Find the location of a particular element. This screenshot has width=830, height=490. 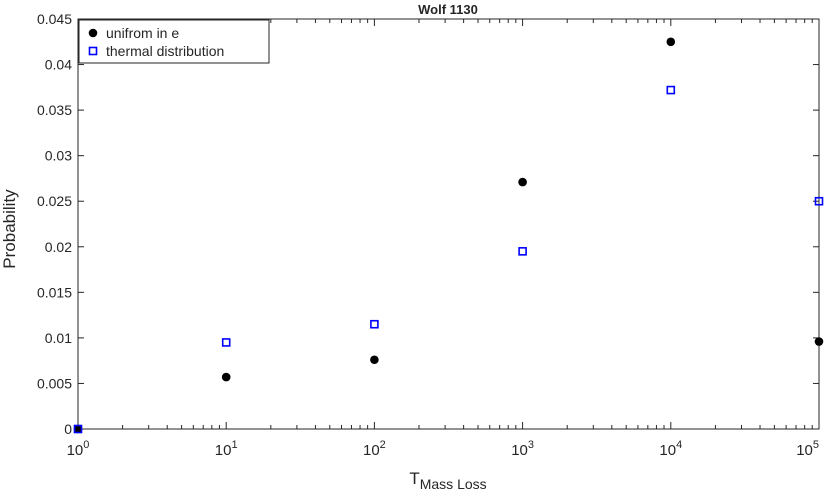

x-axis-label-main: T is located at coordinates (414, 478).